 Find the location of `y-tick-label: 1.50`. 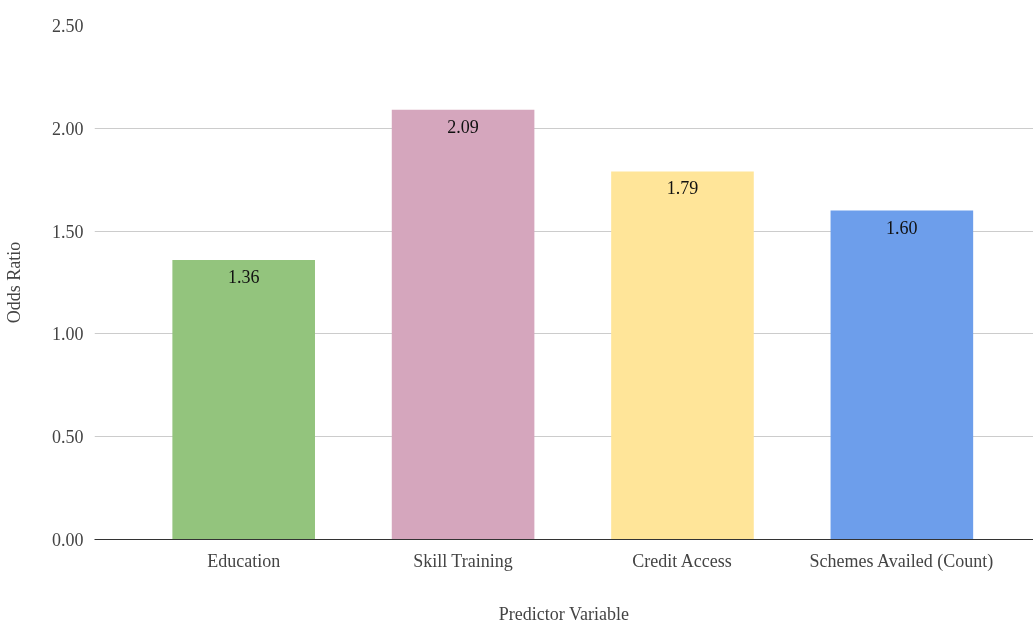

y-tick-label: 1.50 is located at coordinates (68, 231).